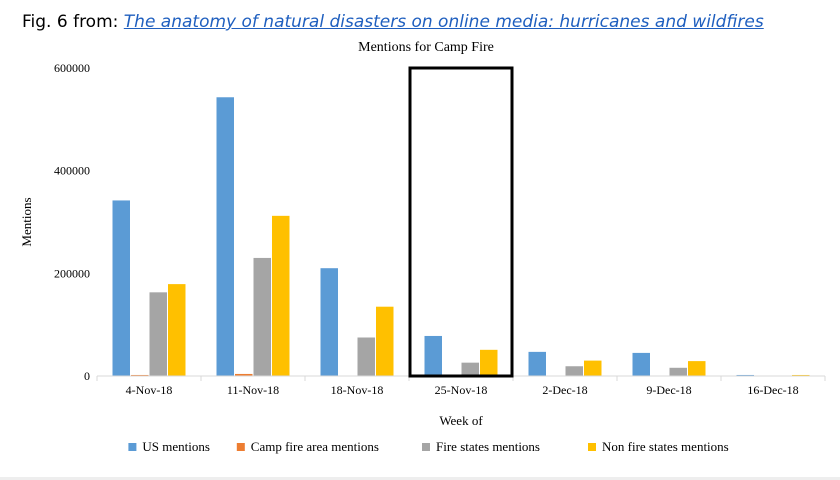 Image resolution: width=840 pixels, height=480 pixels. What do you see at coordinates (72, 171) in the screenshot?
I see `y-tick-label: 400000` at bounding box center [72, 171].